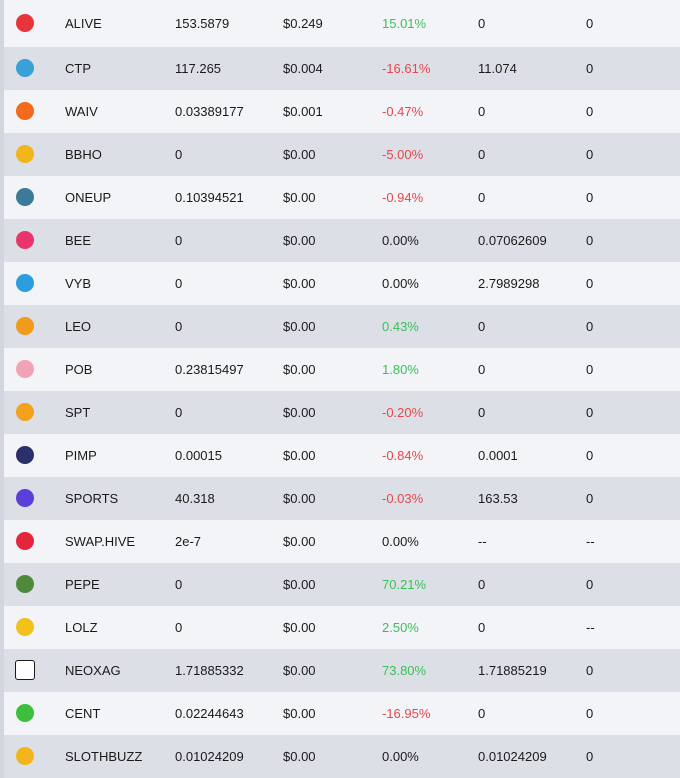  I want to click on token-row: SPORTS 40.318 $0.00 -0.03% 163.53 0, so click(342, 498).